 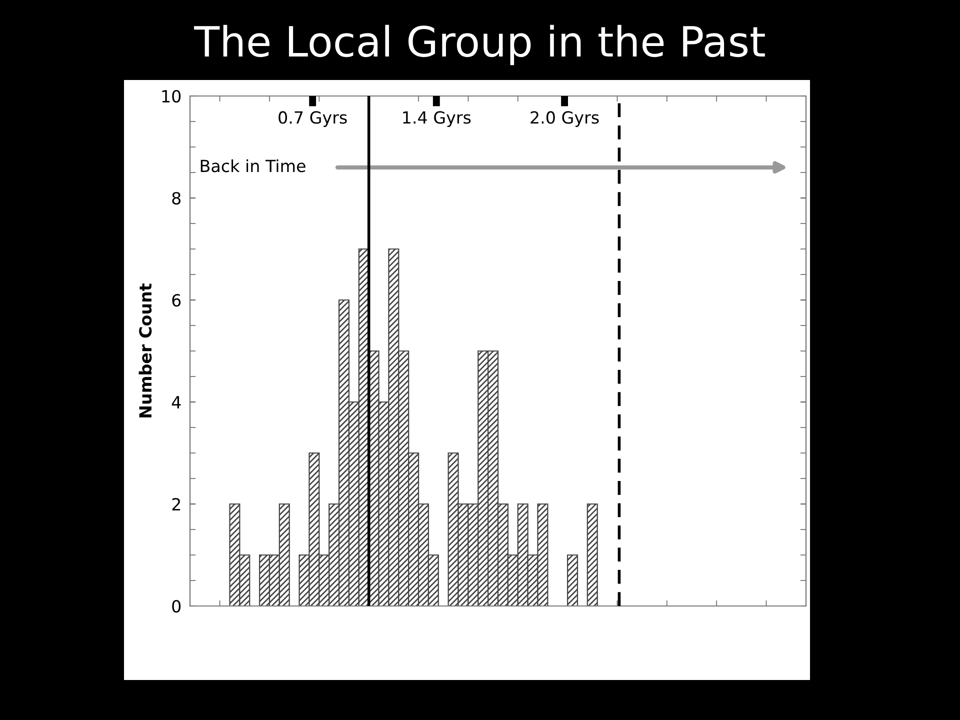 I want to click on y-tick-label: 6, so click(x=176, y=300).